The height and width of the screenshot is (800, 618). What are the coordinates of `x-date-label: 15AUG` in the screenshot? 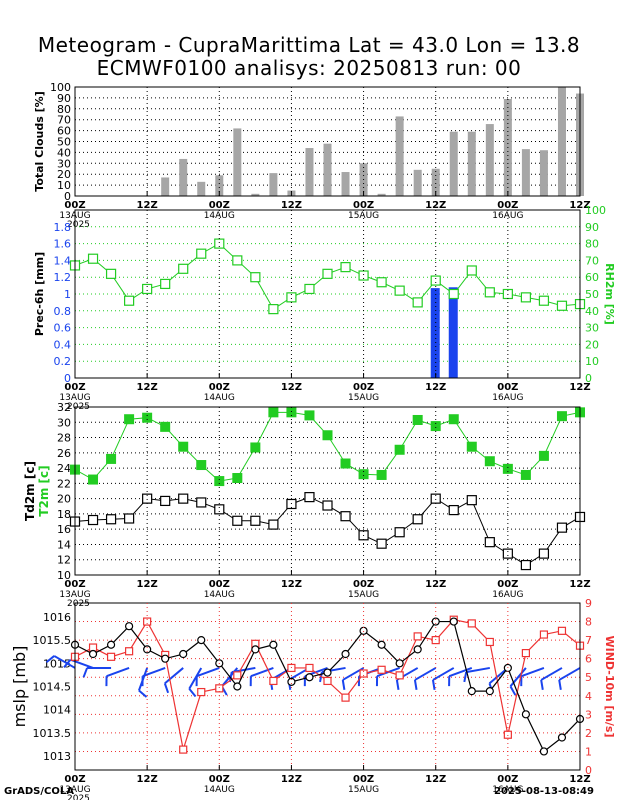 It's located at (363, 790).